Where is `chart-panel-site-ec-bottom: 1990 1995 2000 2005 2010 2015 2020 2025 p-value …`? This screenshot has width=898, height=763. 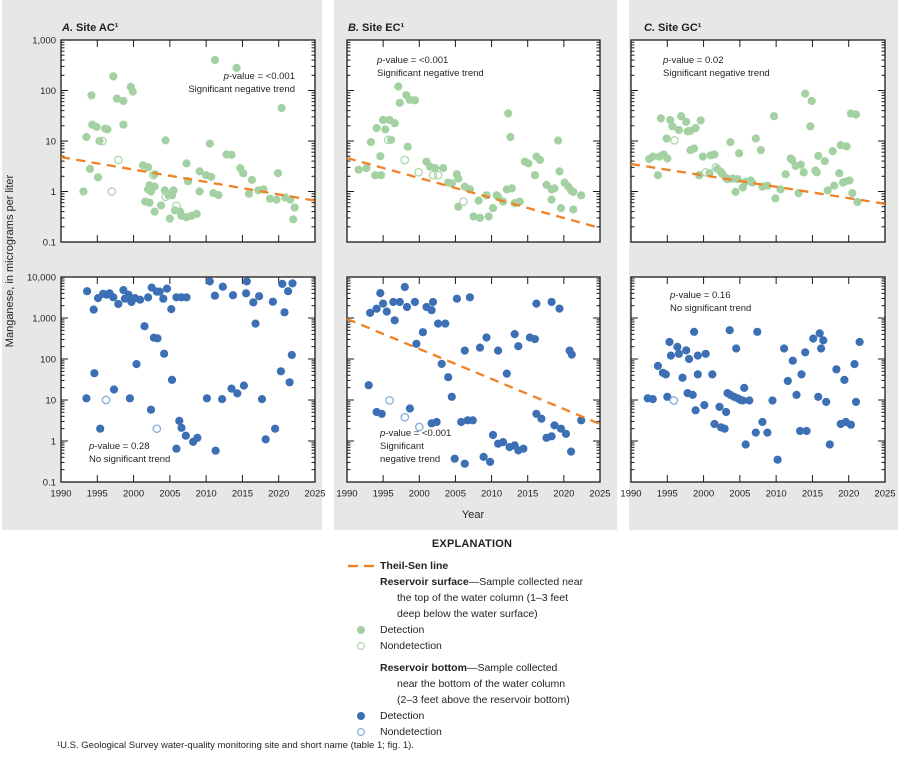 chart-panel-site-ec-bottom: 1990 1995 2000 2005 2010 2015 2020 2025 p-value … is located at coordinates (473, 388).